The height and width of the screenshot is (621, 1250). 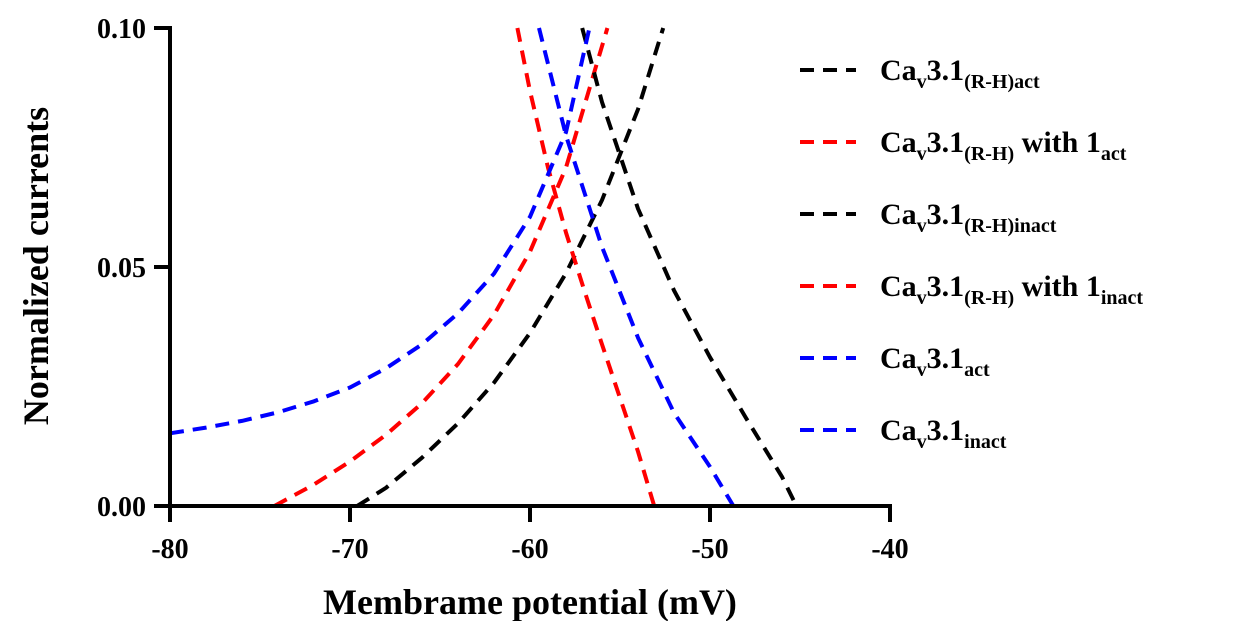 What do you see at coordinates (889, 549) in the screenshot?
I see `x-tick-label-4: -40` at bounding box center [889, 549].